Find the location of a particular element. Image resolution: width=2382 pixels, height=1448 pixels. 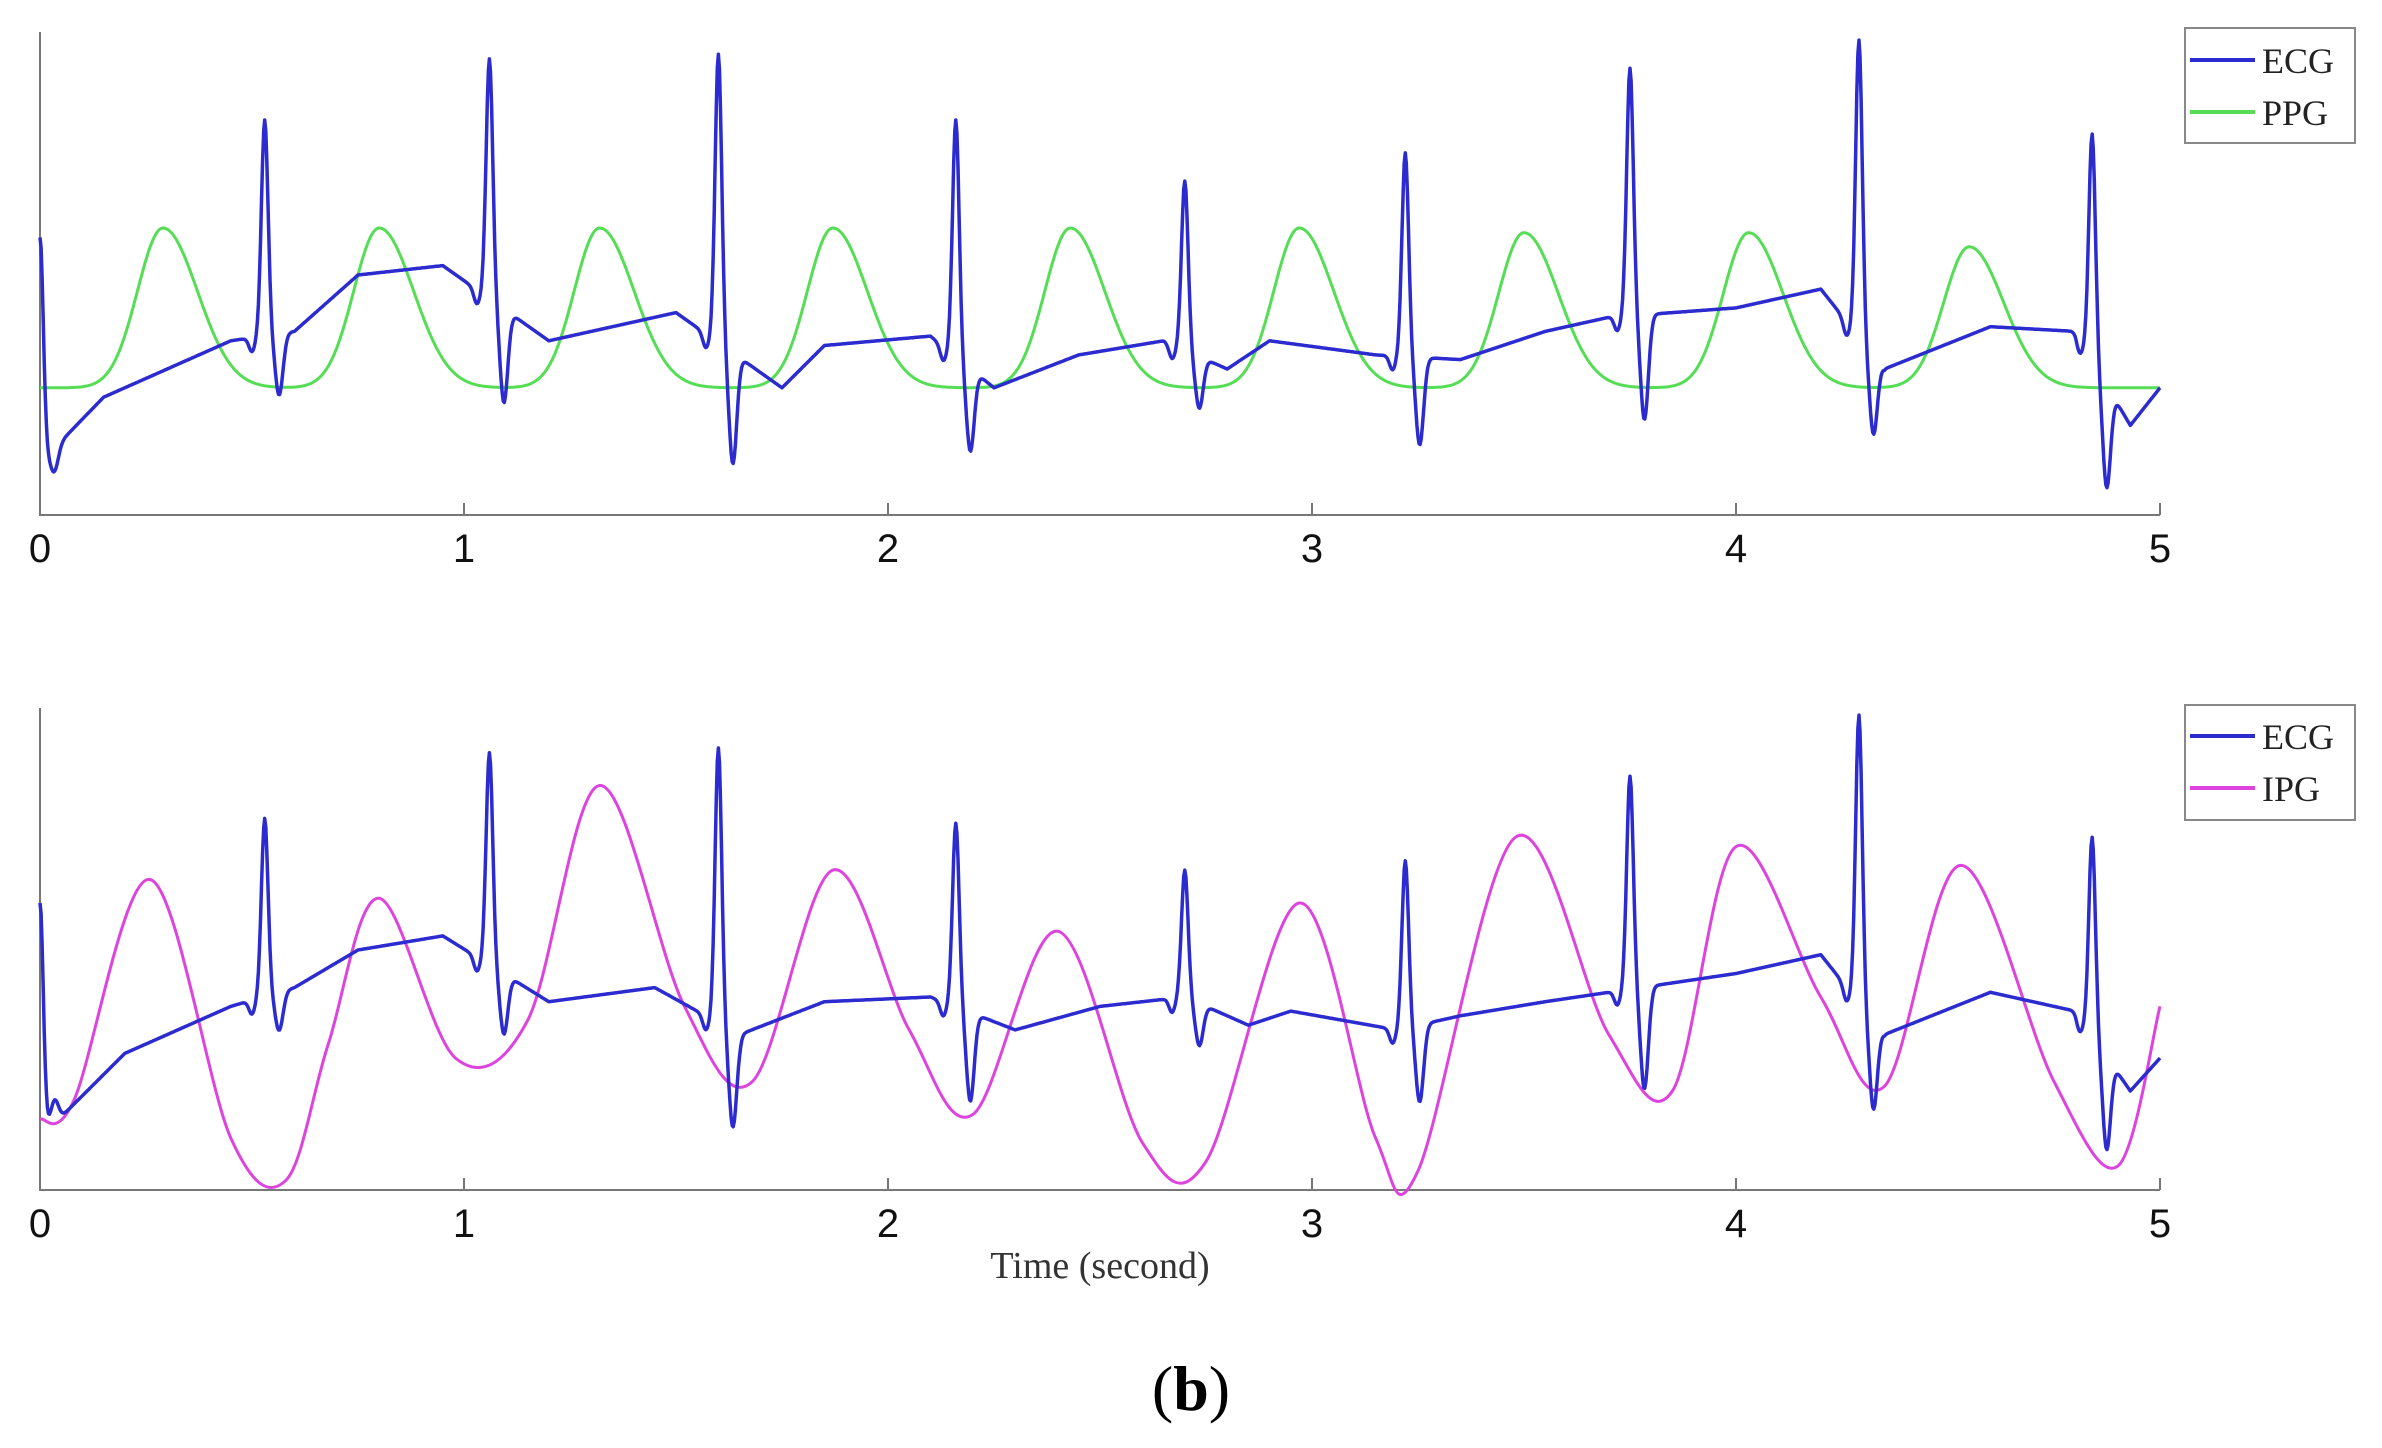

caption-letter: b is located at coordinates (1191, 1388).